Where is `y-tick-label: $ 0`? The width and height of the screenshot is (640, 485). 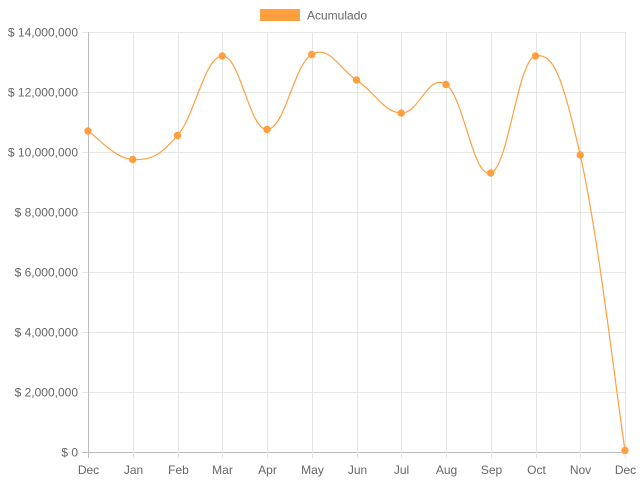
y-tick-label: $ 0 is located at coordinates (69, 453).